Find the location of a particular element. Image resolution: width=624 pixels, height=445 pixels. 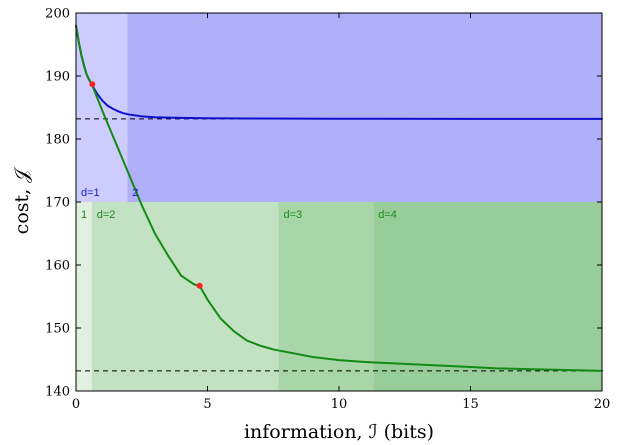

y-tick-label: 180 is located at coordinates (57, 140).